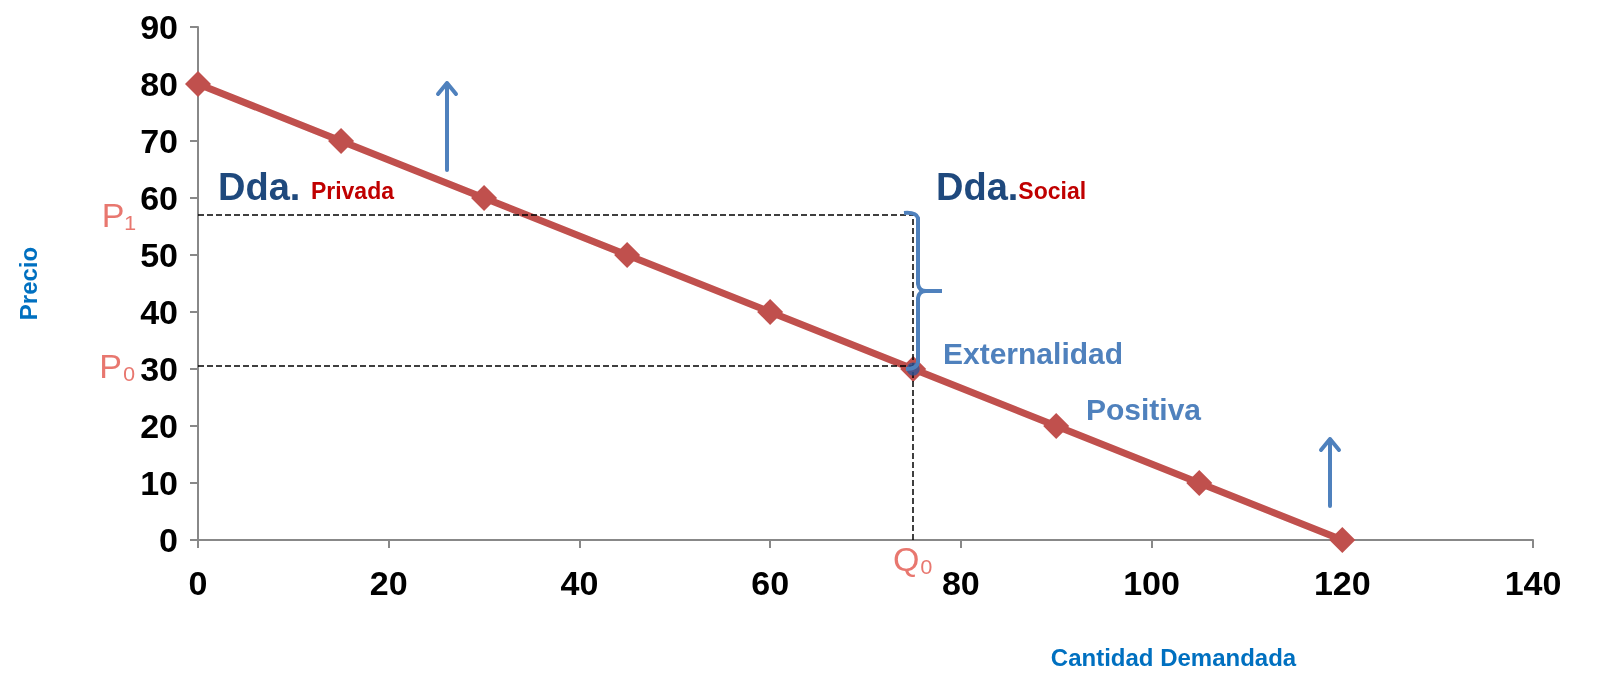 This screenshot has width=1604, height=682. What do you see at coordinates (198, 583) in the screenshot?
I see `x-tick-label: 0` at bounding box center [198, 583].